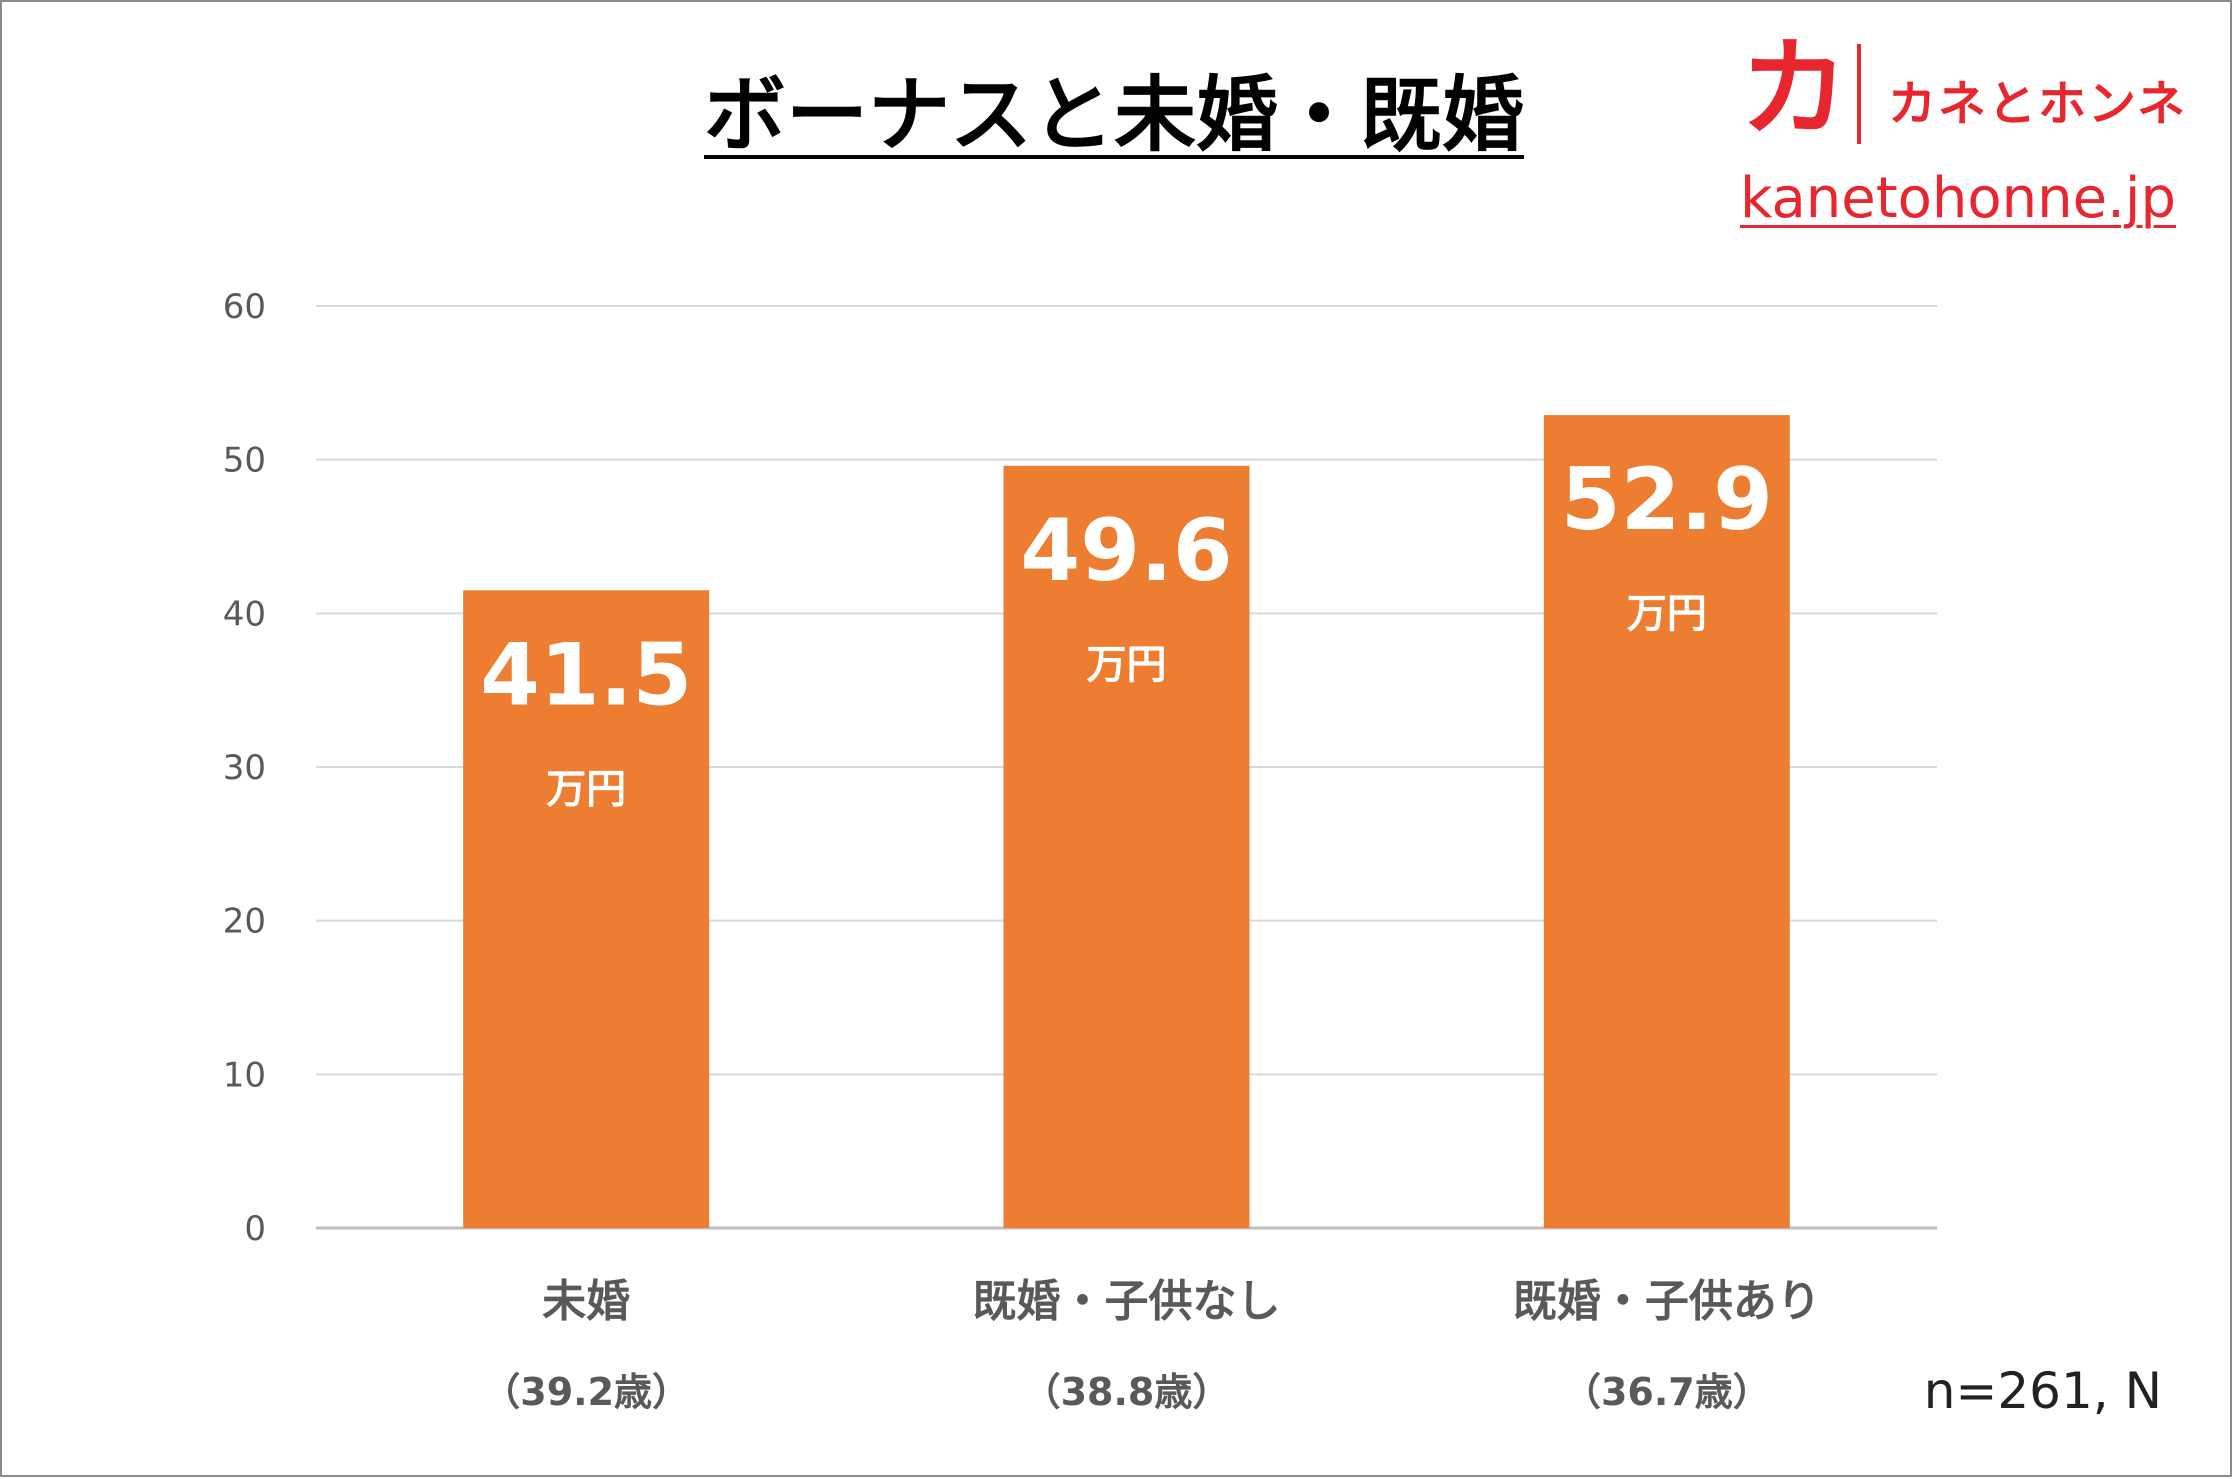 This screenshot has width=2234, height=1479. Describe the element at coordinates (586, 1392) in the screenshot. I see `x-category-note: （39.2歳）` at that location.